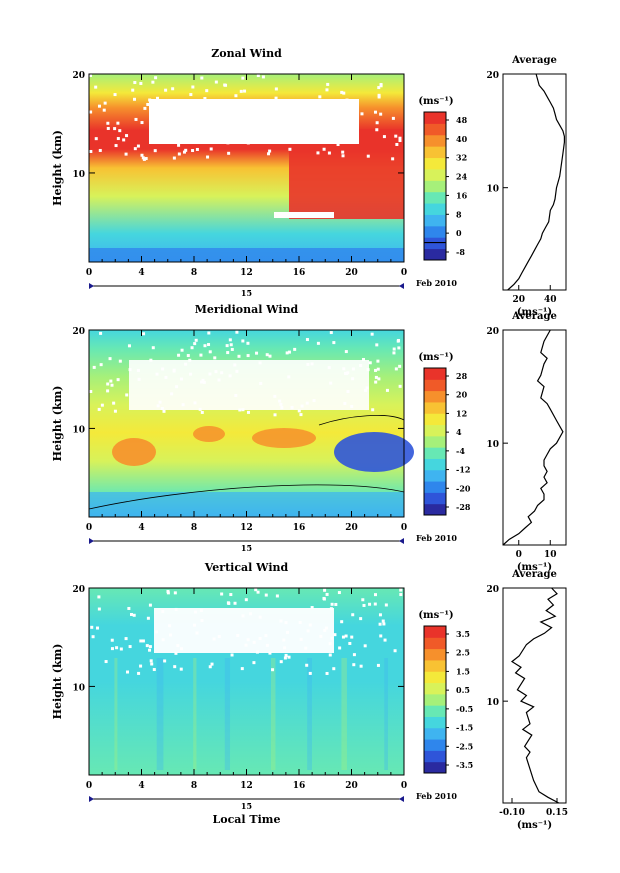 The height and width of the screenshot is (873, 620). I want to click on average-title: Average, so click(534, 316).